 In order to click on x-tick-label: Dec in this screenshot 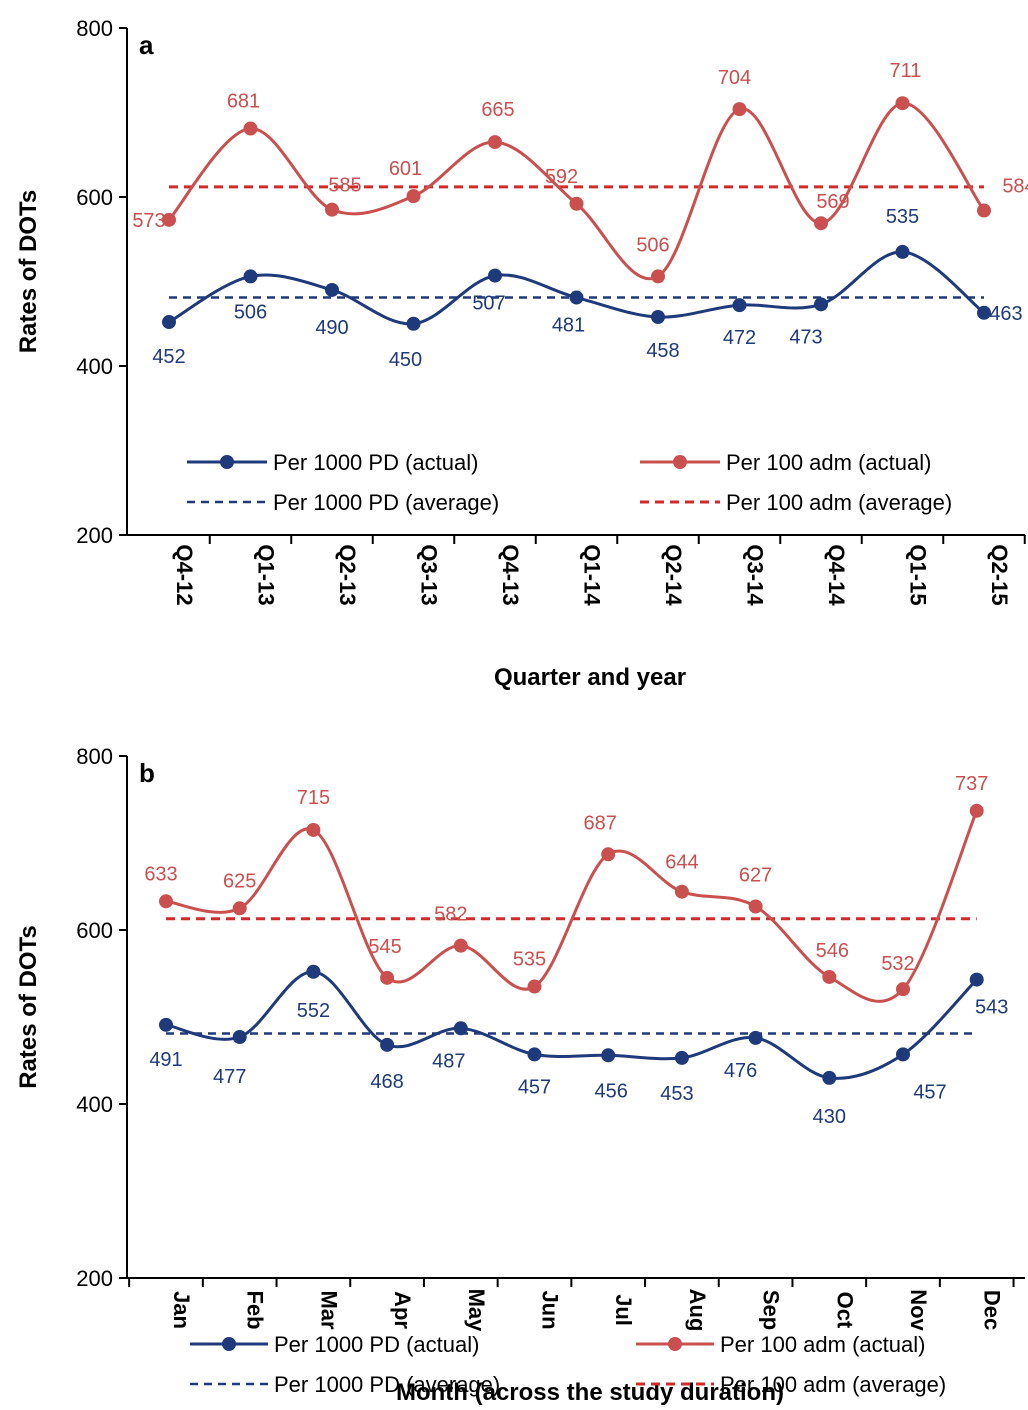, I will do `click(992, 1310)`.